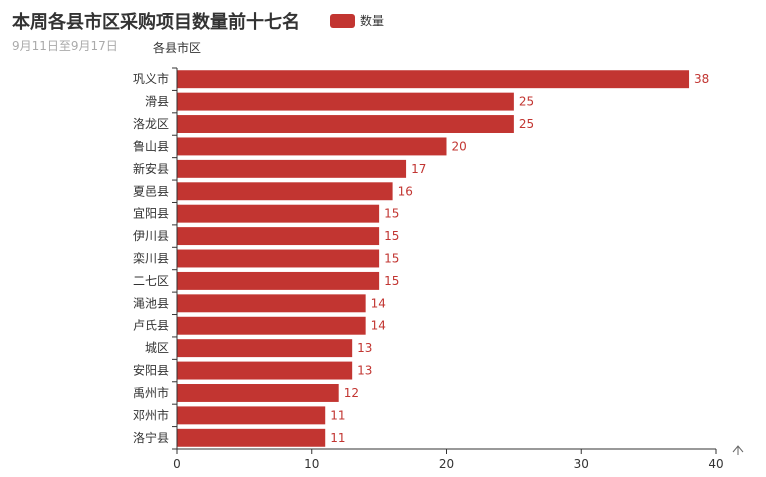 Image resolution: width=766 pixels, height=477 pixels. What do you see at coordinates (342, 20) in the screenshot?
I see `legend-swatch` at bounding box center [342, 20].